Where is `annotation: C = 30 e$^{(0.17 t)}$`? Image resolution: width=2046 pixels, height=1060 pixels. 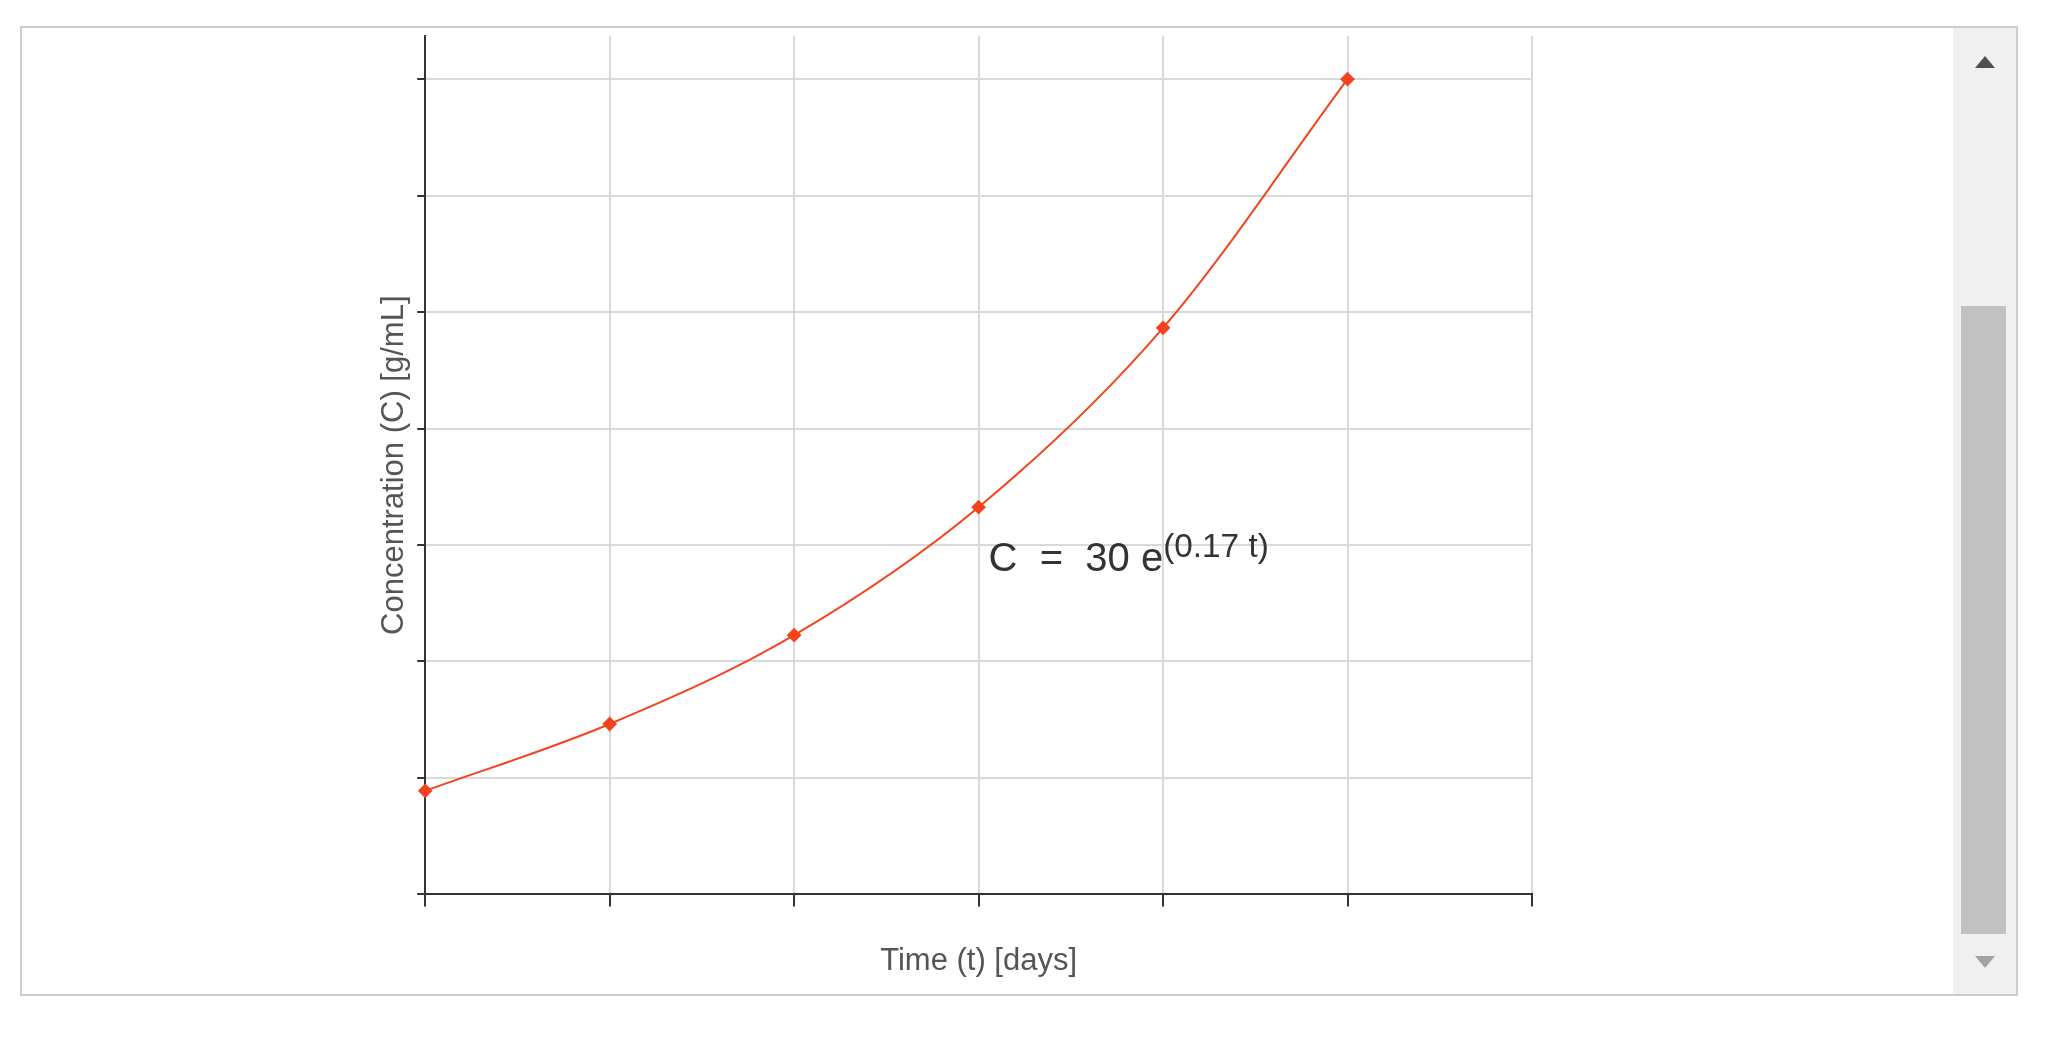
annotation: C = 30 e$^{(0.17 t)}$ is located at coordinates (1128, 554).